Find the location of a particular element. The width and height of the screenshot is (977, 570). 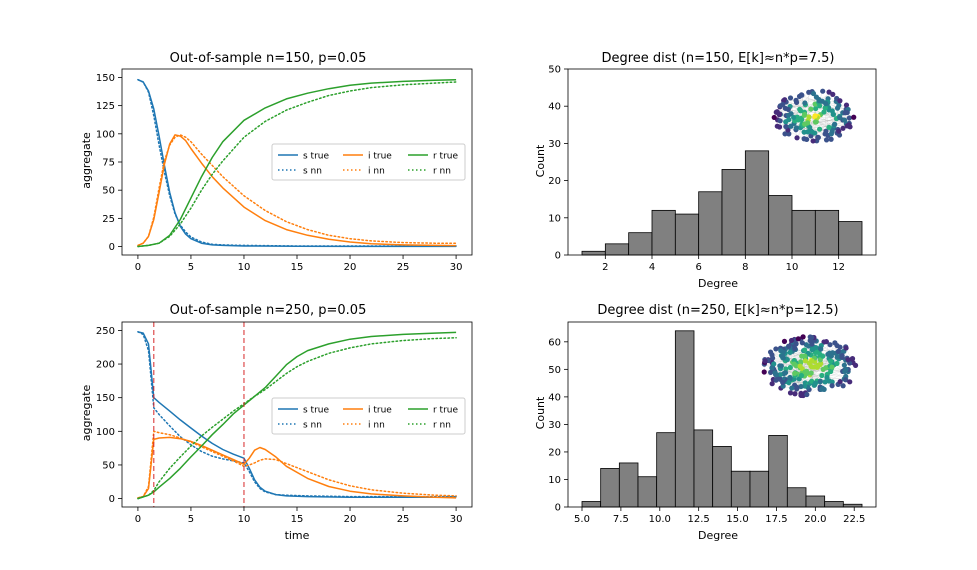

legend-label-s-true: s true is located at coordinates (316, 157).